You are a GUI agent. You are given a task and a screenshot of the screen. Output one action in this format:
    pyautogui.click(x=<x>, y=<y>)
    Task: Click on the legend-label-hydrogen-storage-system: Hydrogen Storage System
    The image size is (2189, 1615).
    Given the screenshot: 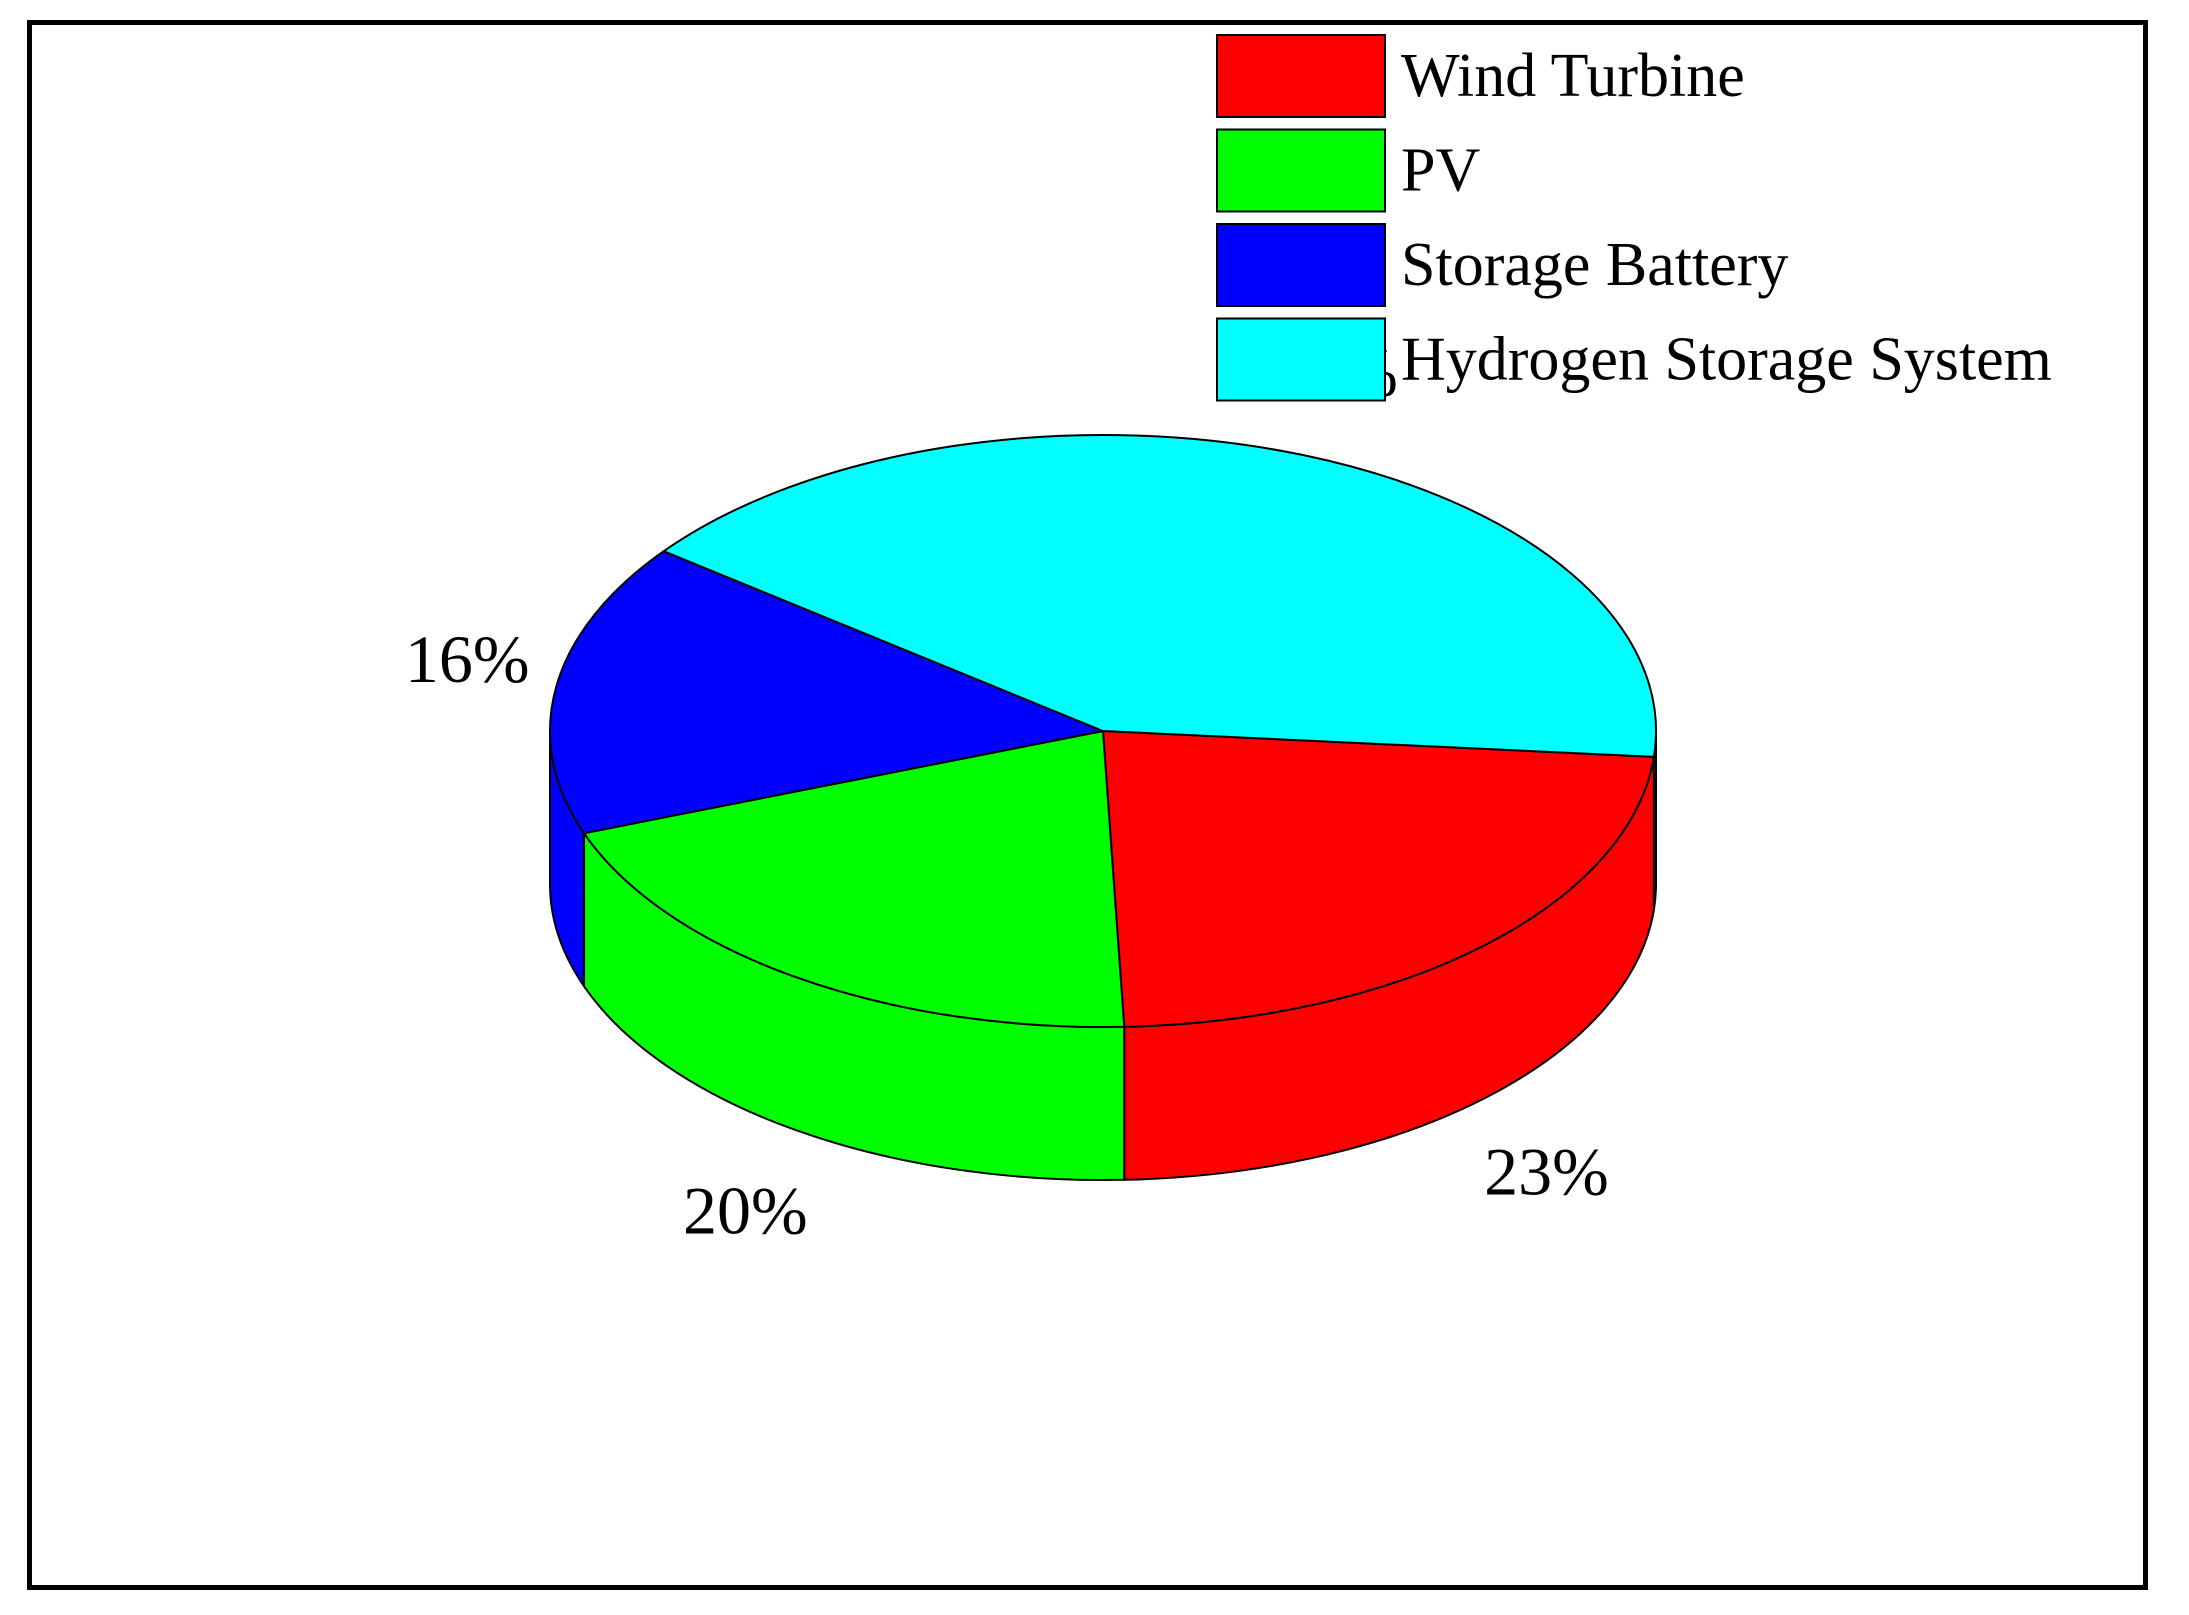 What is the action you would take?
    pyautogui.click(x=1726, y=360)
    